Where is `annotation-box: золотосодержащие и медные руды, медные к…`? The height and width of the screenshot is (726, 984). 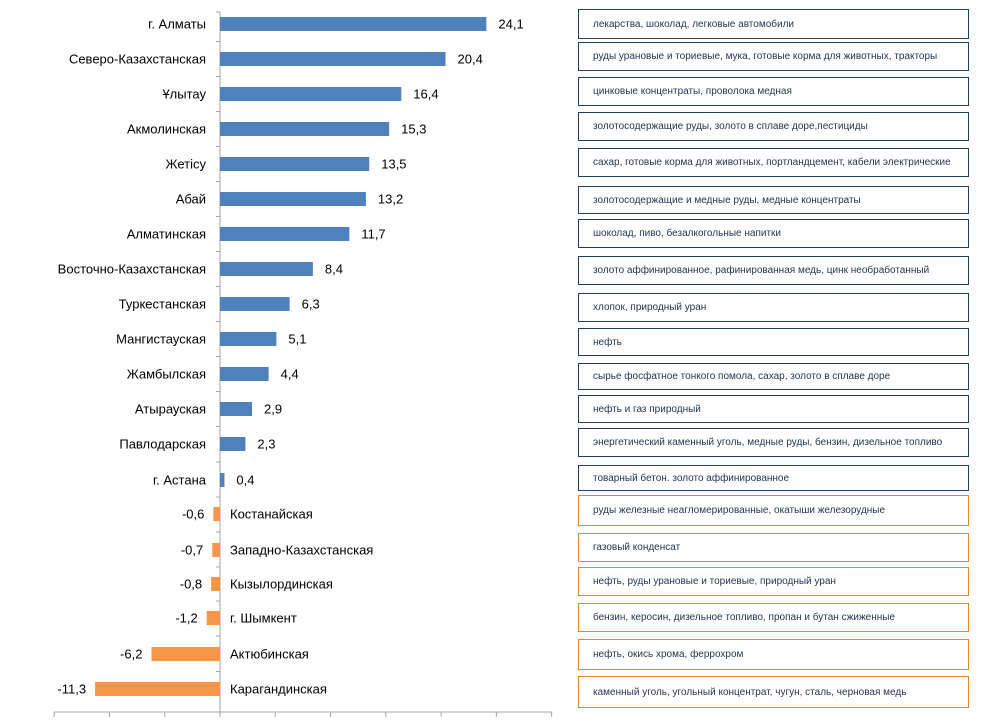
annotation-box: золотосодержащие и медные руды, медные к… is located at coordinates (773, 200).